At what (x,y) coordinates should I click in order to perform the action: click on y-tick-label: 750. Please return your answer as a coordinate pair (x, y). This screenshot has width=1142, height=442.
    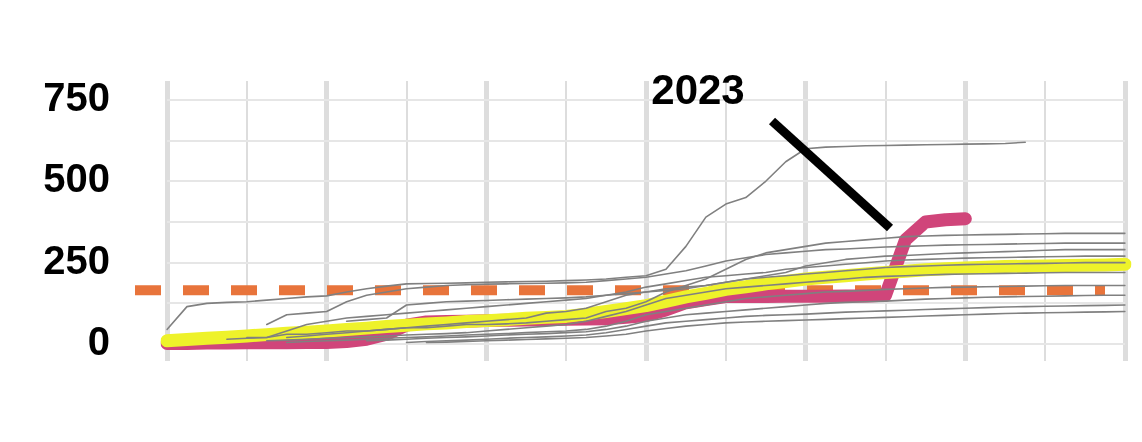
    Looking at the image, I should click on (76, 96).